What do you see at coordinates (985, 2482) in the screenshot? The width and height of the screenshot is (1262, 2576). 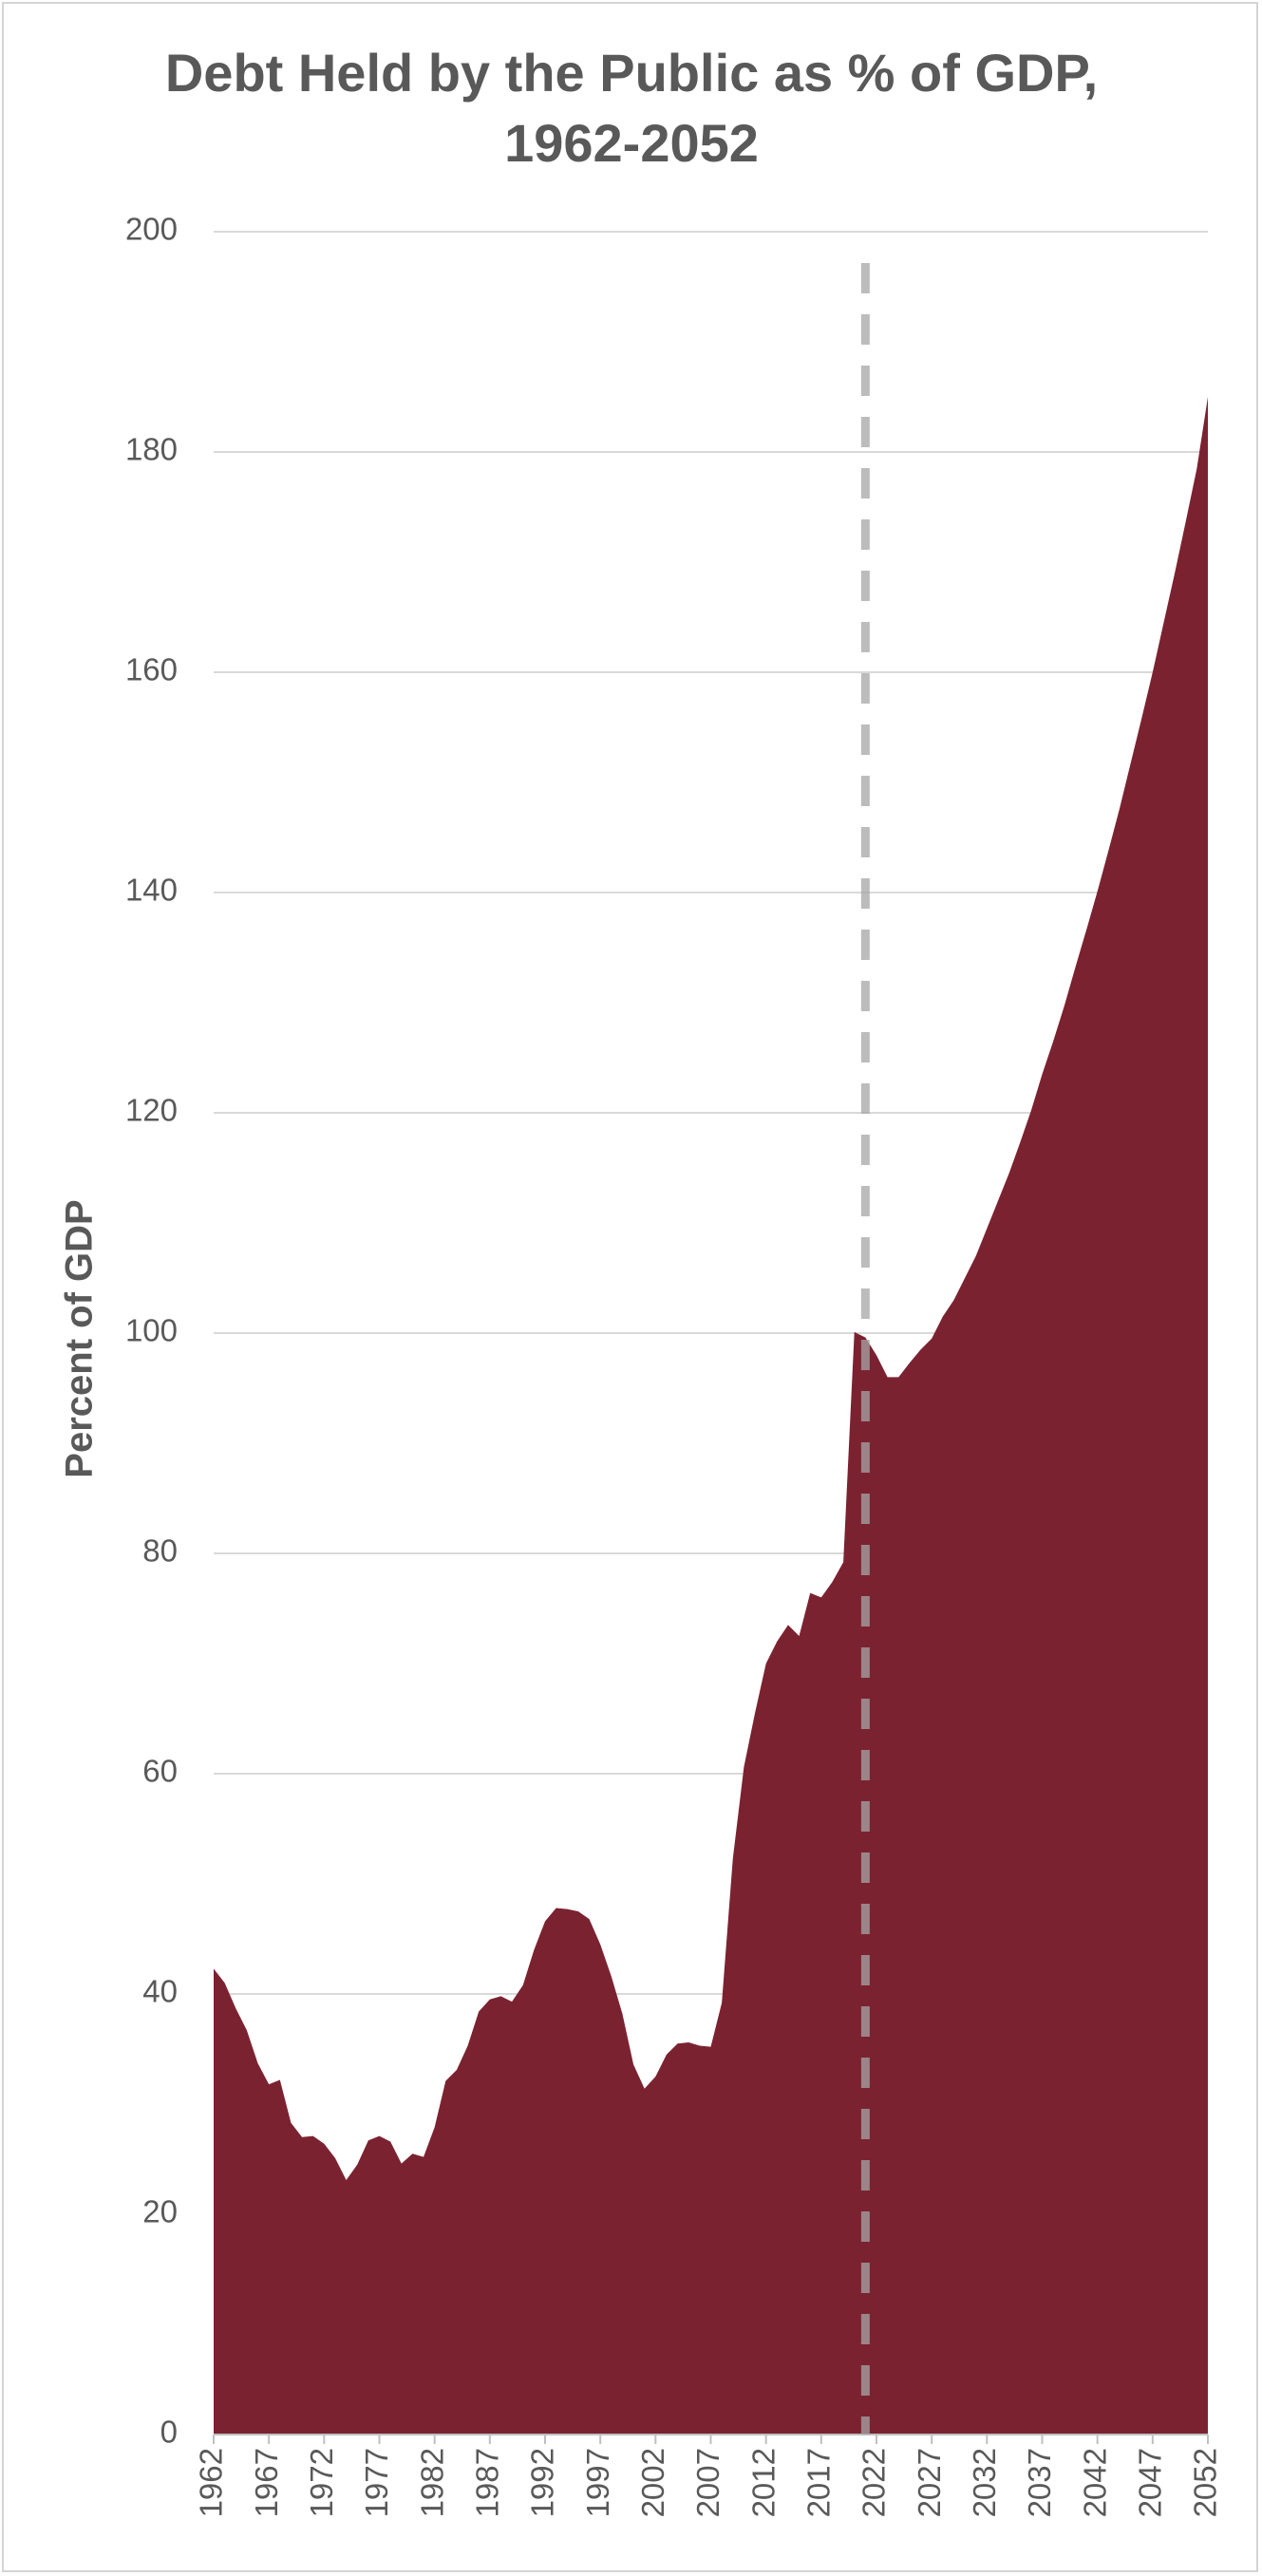 I see `x-tick-label: 2032` at bounding box center [985, 2482].